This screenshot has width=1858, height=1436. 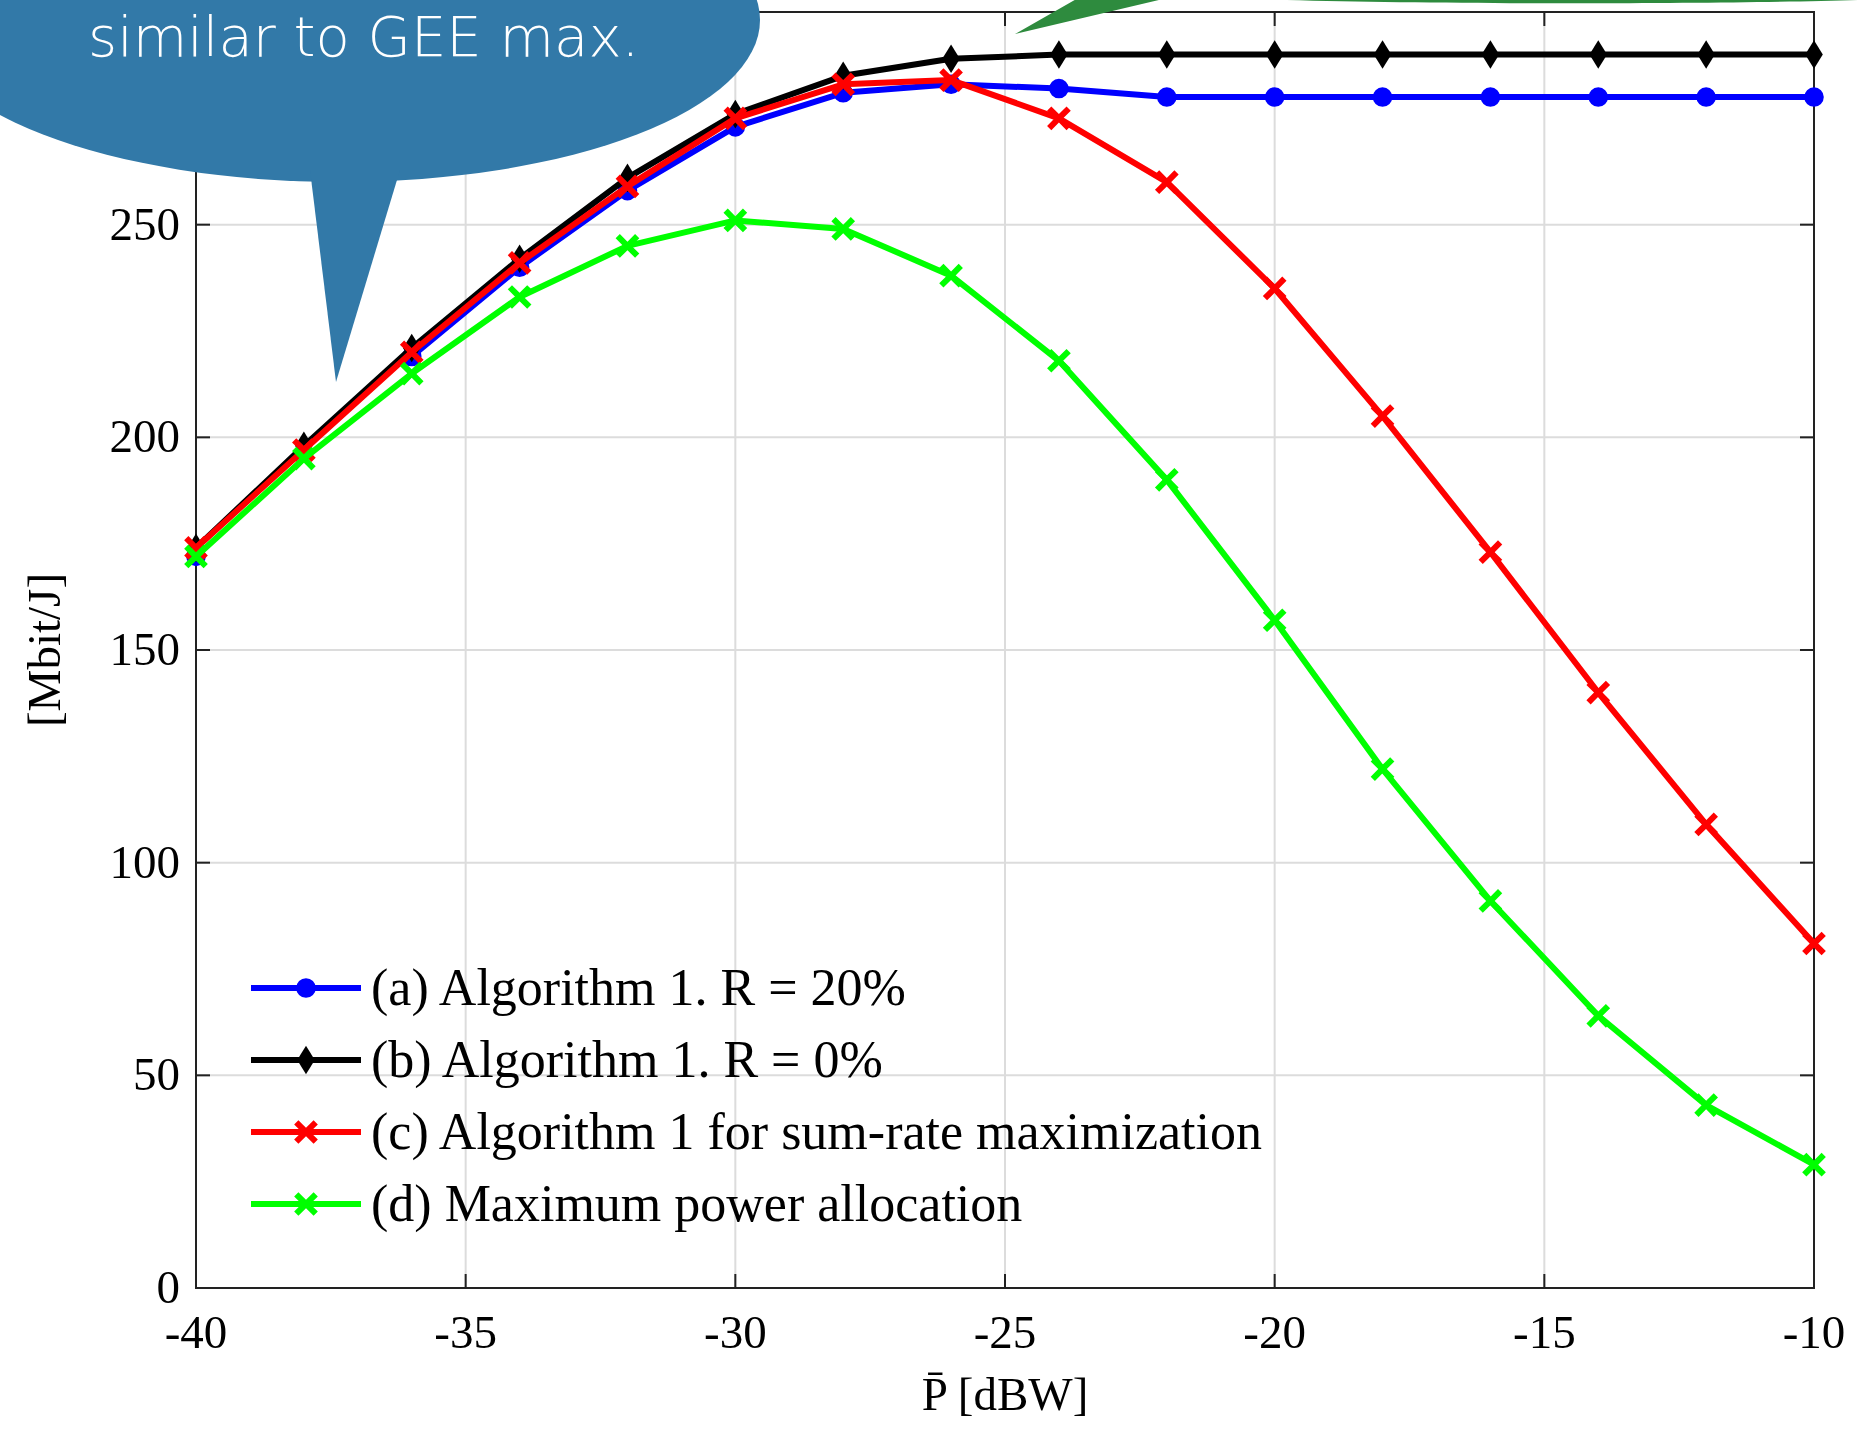 What do you see at coordinates (144, 436) in the screenshot?
I see `y-tick-label: 200` at bounding box center [144, 436].